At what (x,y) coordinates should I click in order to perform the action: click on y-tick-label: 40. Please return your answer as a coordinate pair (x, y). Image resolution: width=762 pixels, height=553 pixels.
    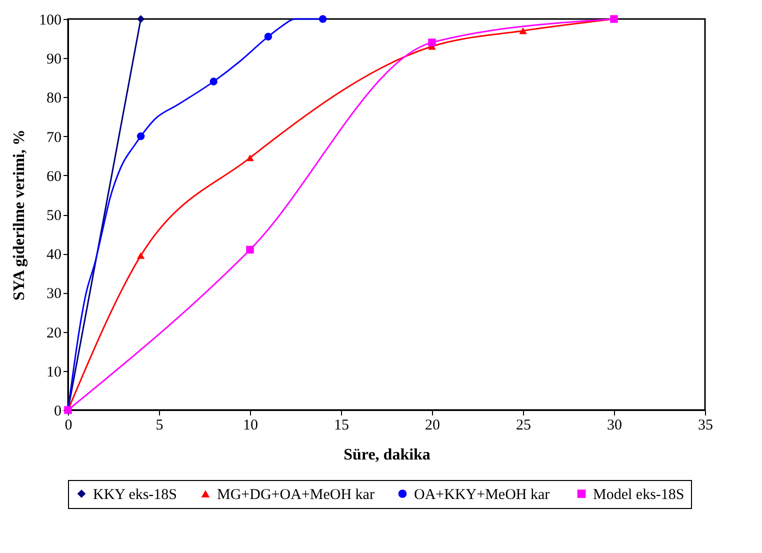
    Looking at the image, I should click on (54, 255).